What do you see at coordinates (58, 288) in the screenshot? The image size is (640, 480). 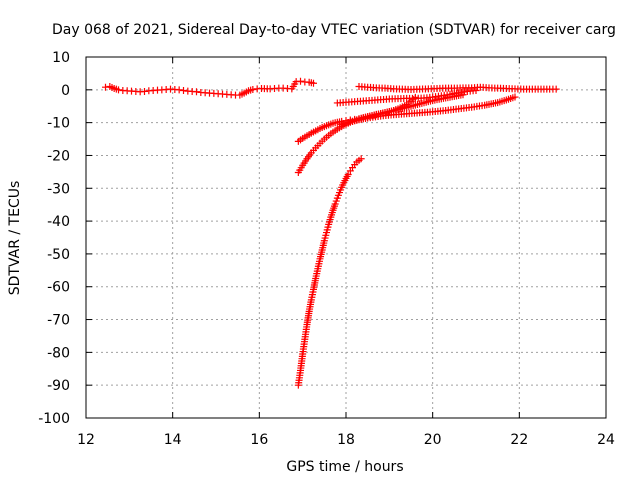 I see `y-tick-label: -60` at bounding box center [58, 288].